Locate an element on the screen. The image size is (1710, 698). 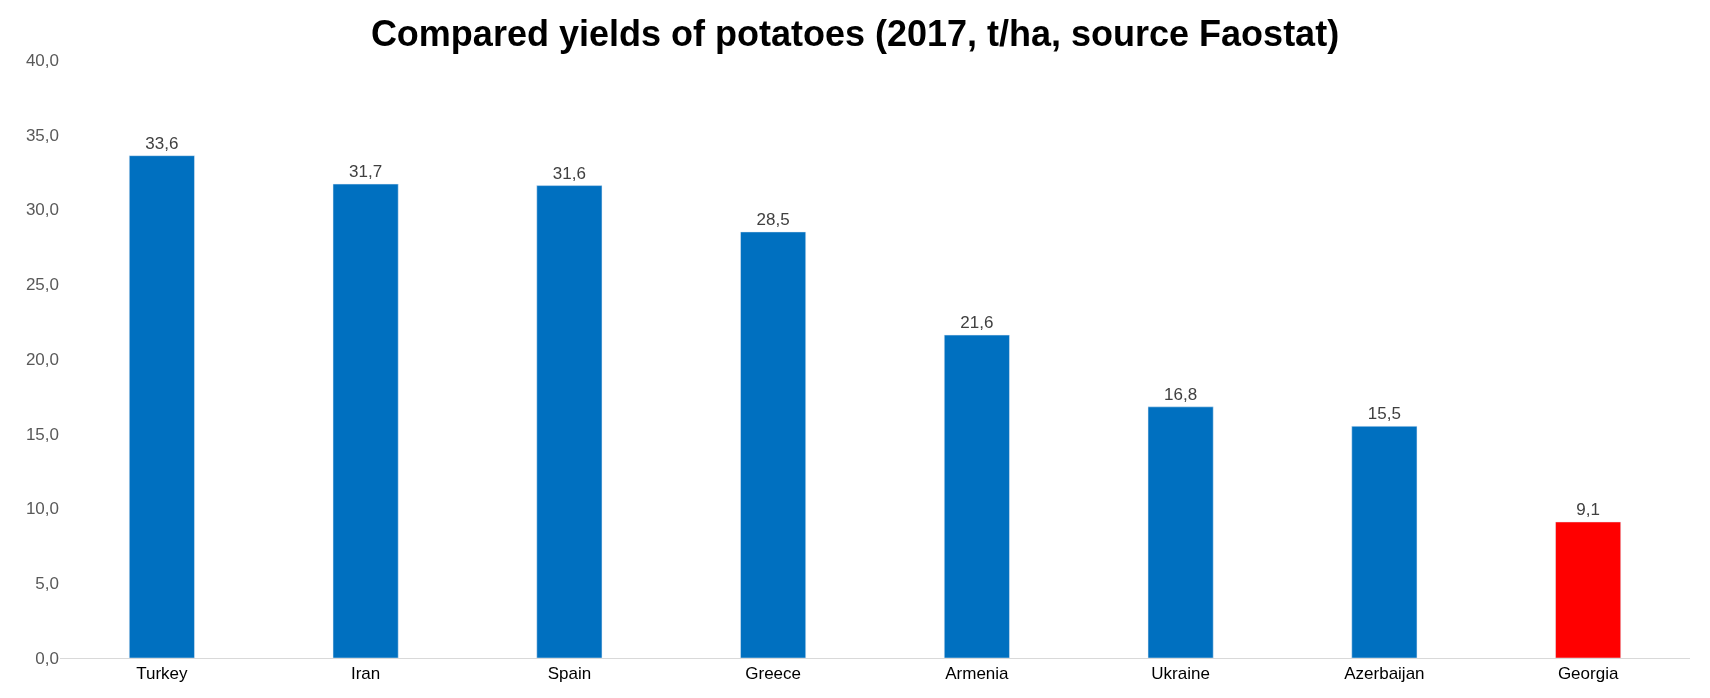
y-tick-label: 25,0 is located at coordinates (42, 285).